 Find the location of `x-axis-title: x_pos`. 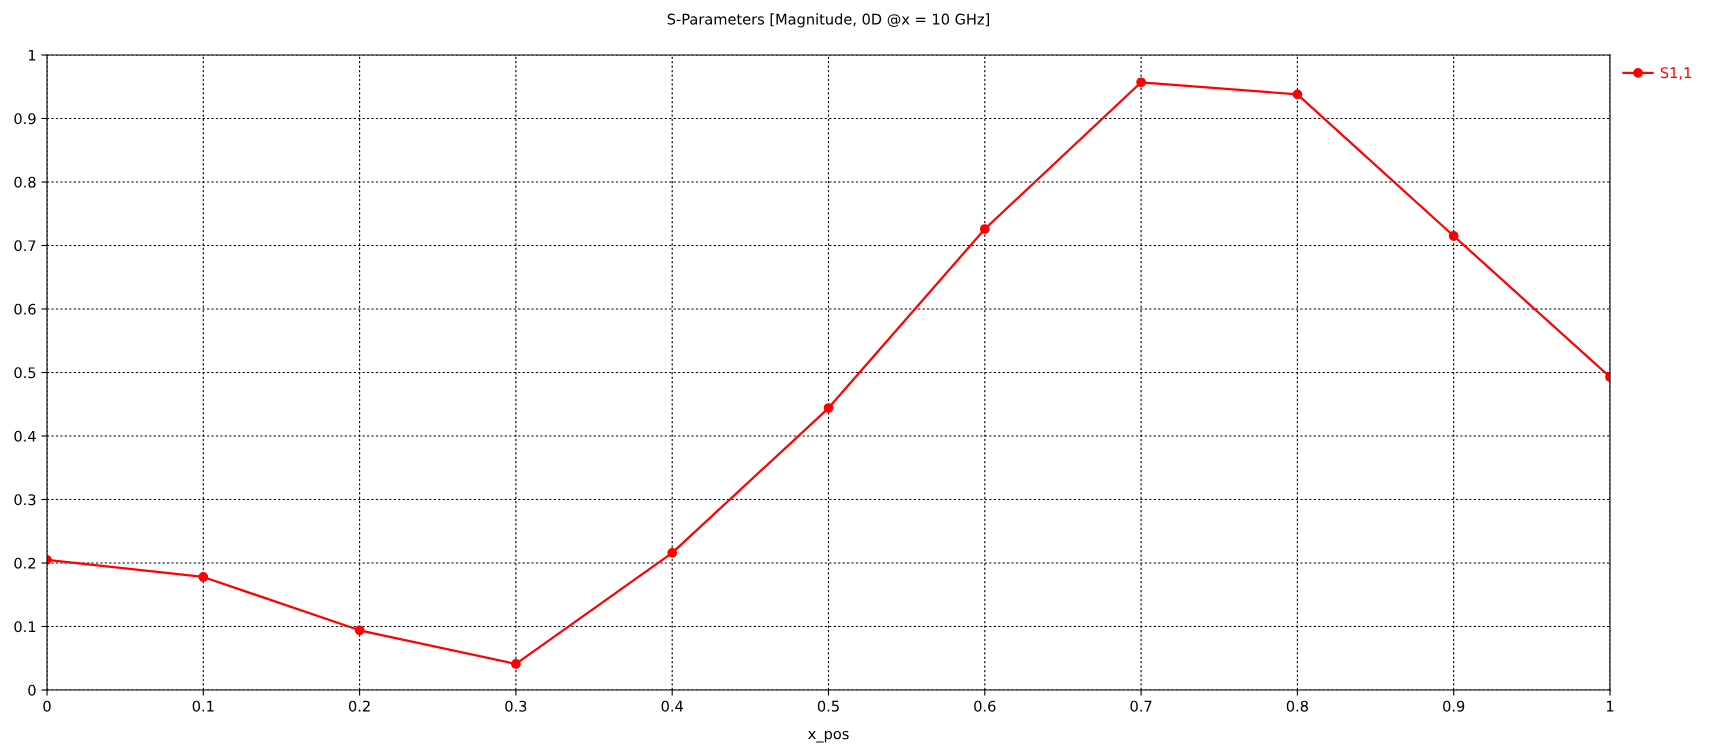

x-axis-title: x_pos is located at coordinates (828, 736).